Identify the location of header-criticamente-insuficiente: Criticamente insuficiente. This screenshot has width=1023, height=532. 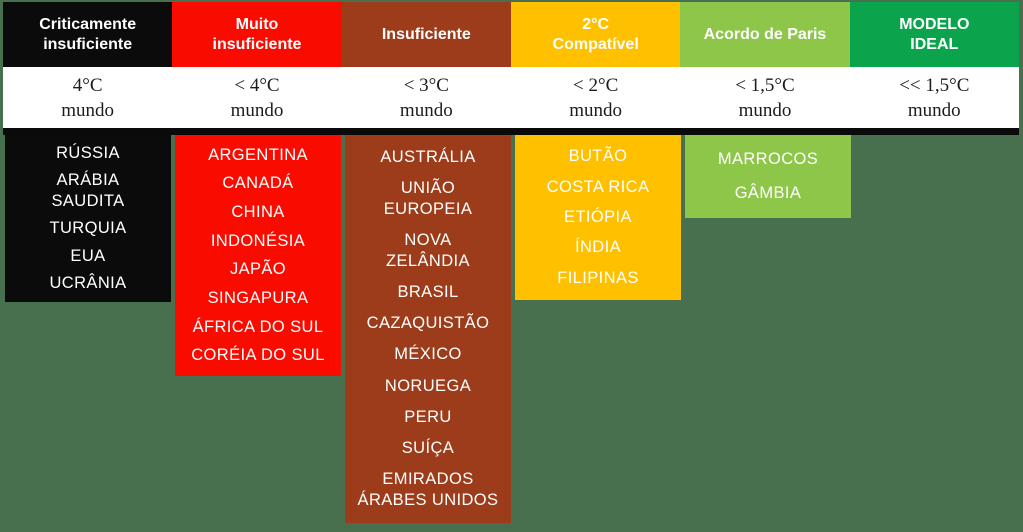
(88, 34).